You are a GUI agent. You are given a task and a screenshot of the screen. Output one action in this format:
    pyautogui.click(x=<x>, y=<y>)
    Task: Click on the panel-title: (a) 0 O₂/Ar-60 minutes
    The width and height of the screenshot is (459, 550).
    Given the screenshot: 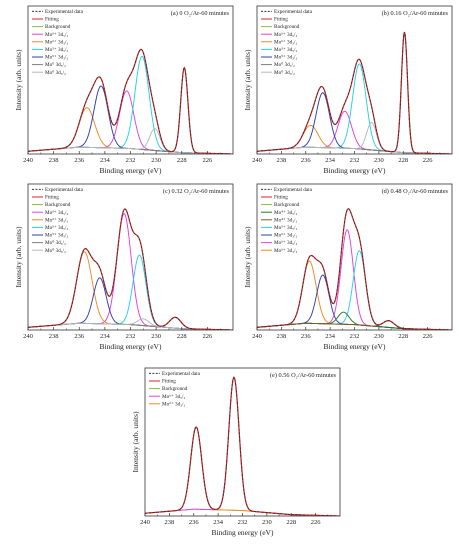 What is the action you would take?
    pyautogui.click(x=200, y=13)
    